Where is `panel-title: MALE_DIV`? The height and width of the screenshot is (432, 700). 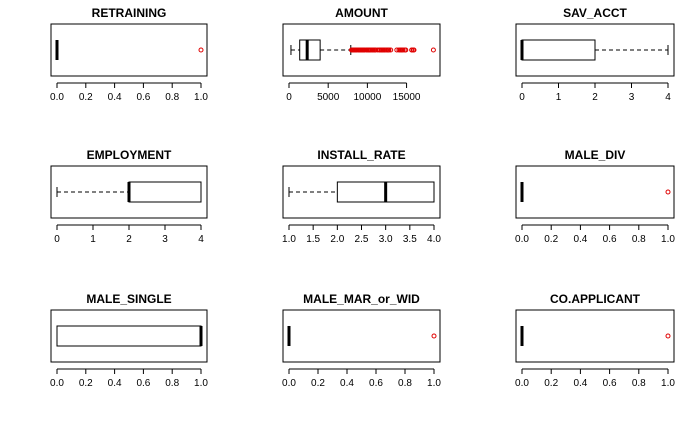
panel-title: MALE_DIV is located at coordinates (595, 155).